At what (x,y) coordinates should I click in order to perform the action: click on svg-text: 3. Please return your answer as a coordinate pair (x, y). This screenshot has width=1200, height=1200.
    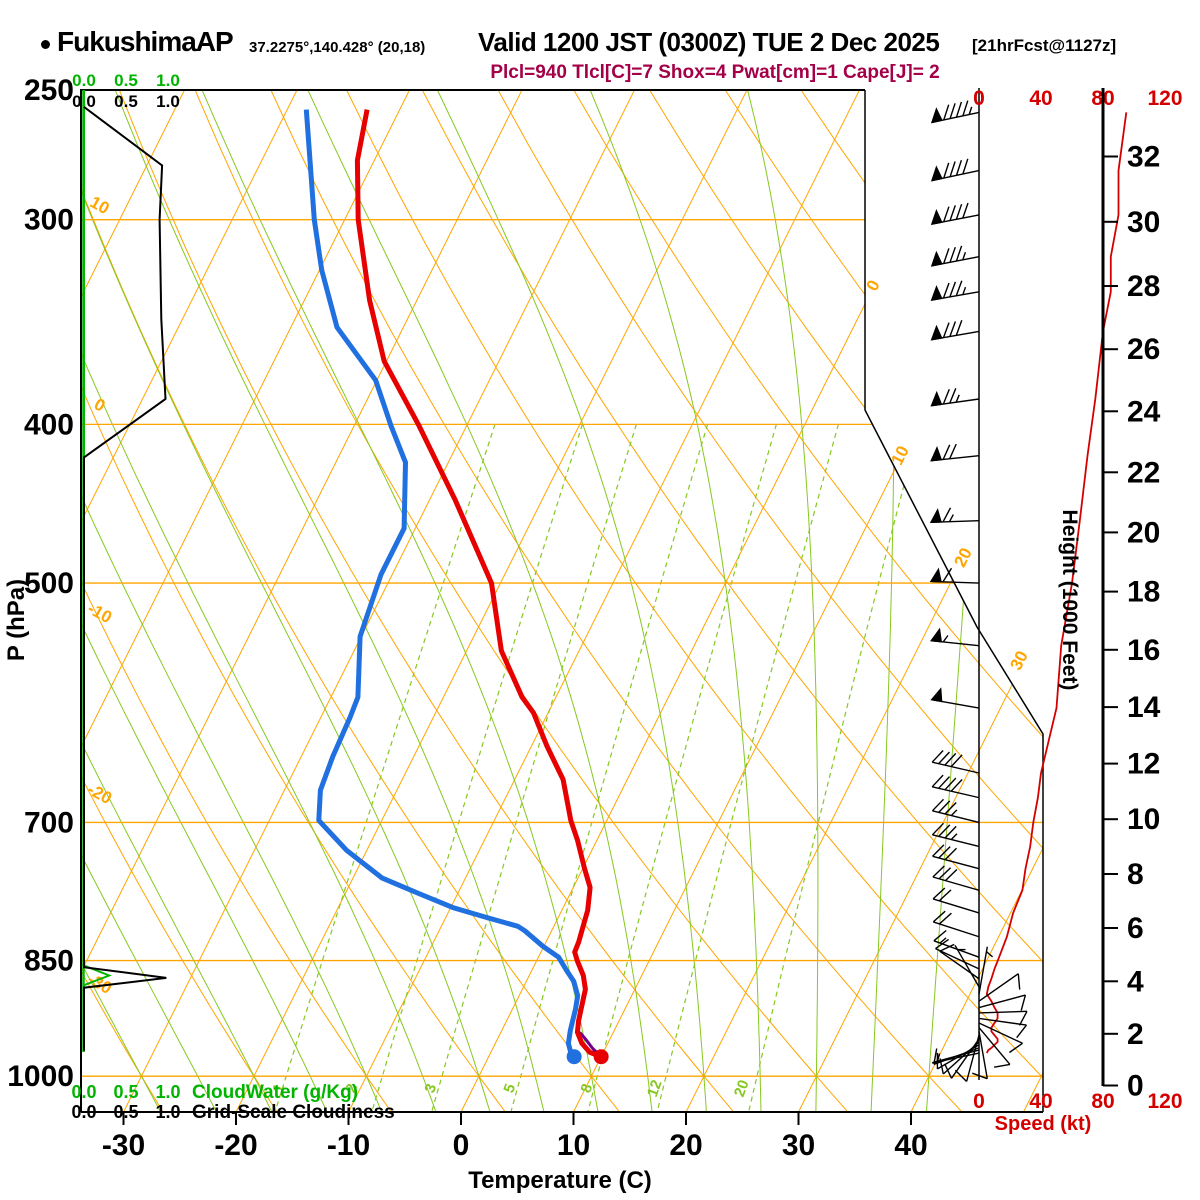
    Looking at the image, I should click on (430, 1089).